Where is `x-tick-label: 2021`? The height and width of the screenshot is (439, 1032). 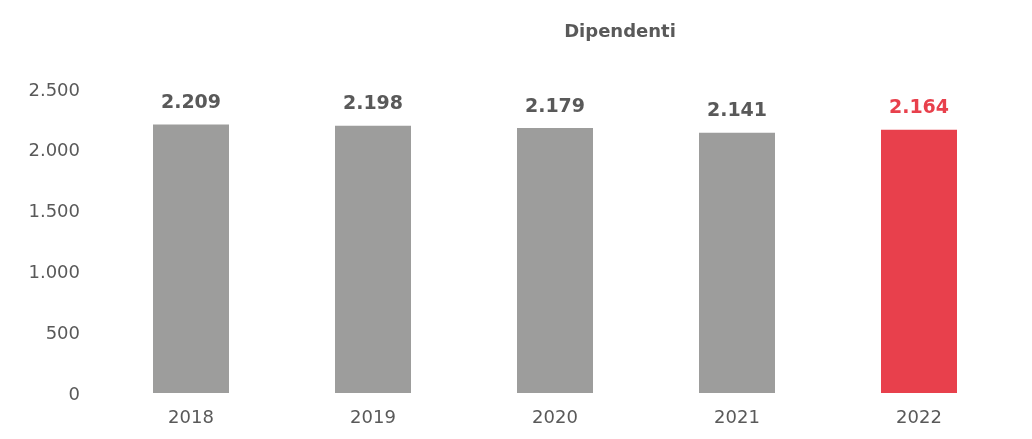
x-tick-label: 2021 is located at coordinates (737, 416).